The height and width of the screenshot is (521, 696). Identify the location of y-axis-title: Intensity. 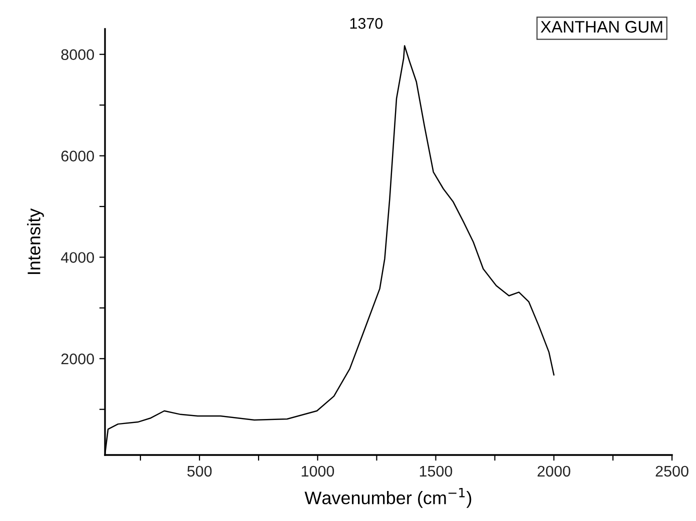
(35, 241).